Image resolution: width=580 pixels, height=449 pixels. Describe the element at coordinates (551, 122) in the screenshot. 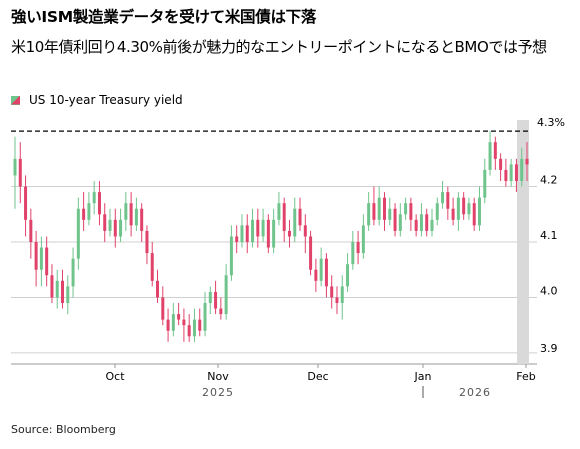

I see `reference-line-label: 4.3%` at that location.